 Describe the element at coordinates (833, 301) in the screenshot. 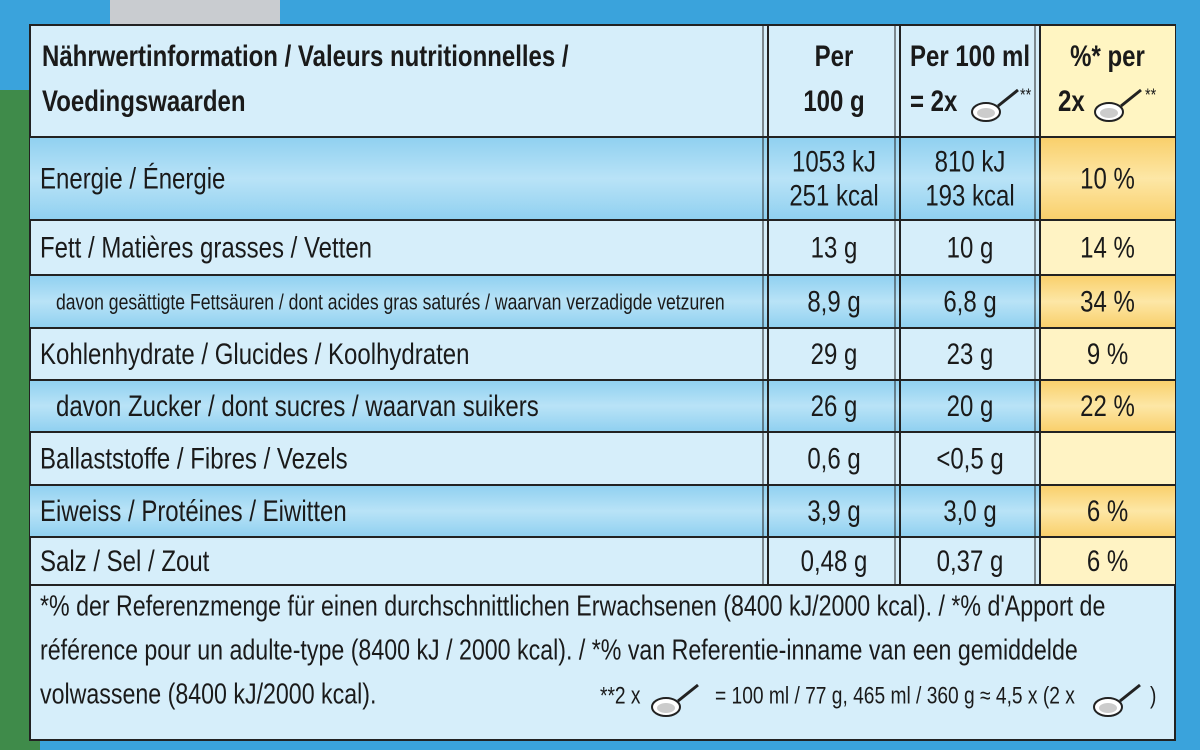

I see `row-value: 8,9 g` at that location.